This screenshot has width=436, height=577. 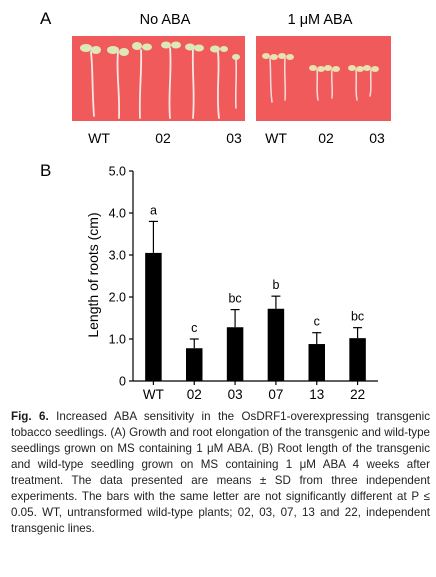 I want to click on plate-aba-background, so click(x=323, y=78).